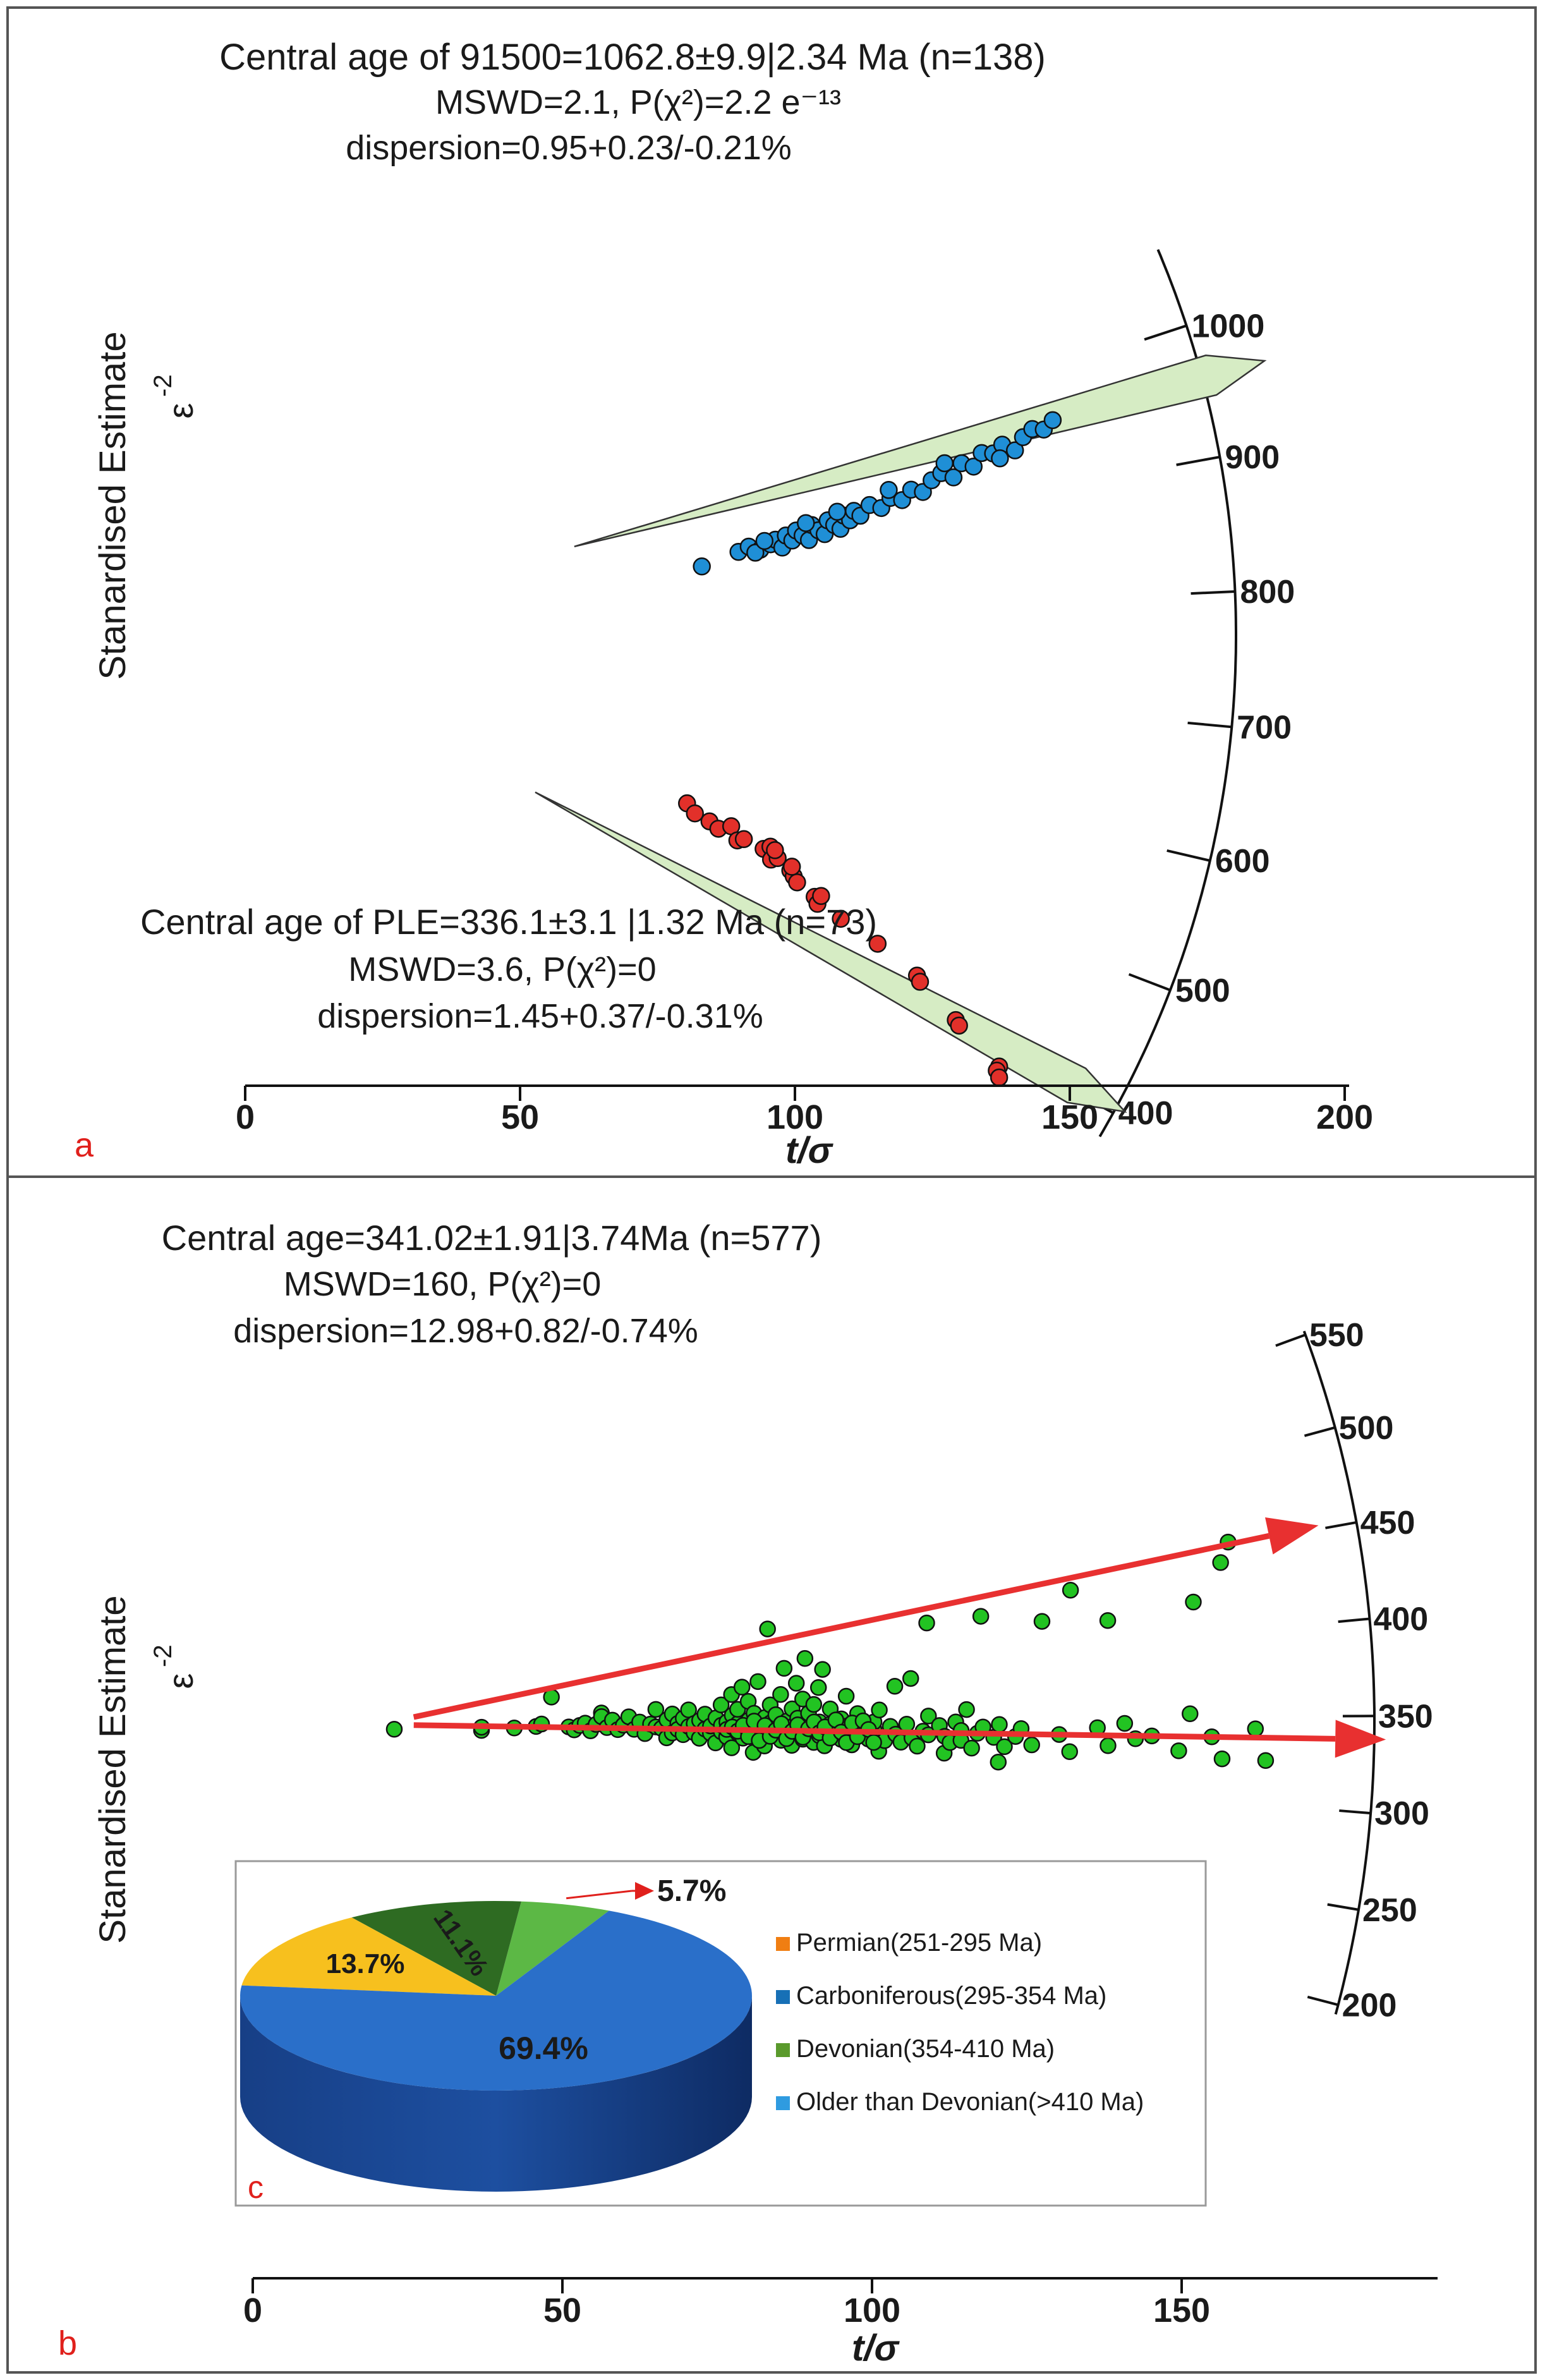 The image size is (1545, 2380). I want to click on panel-b-y-label-text: Stanardised Estimate, so click(112, 1769).